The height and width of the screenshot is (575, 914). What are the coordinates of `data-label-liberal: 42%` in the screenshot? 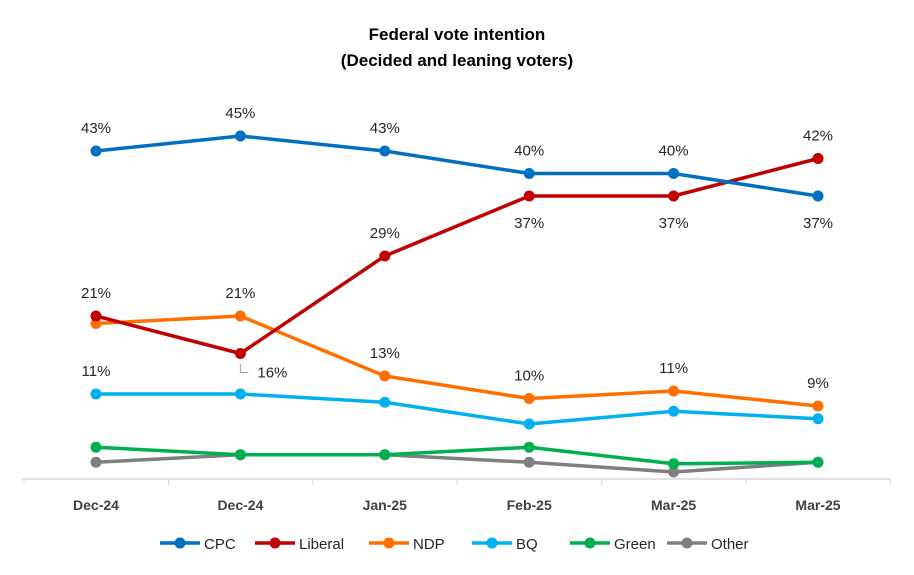 It's located at (818, 136).